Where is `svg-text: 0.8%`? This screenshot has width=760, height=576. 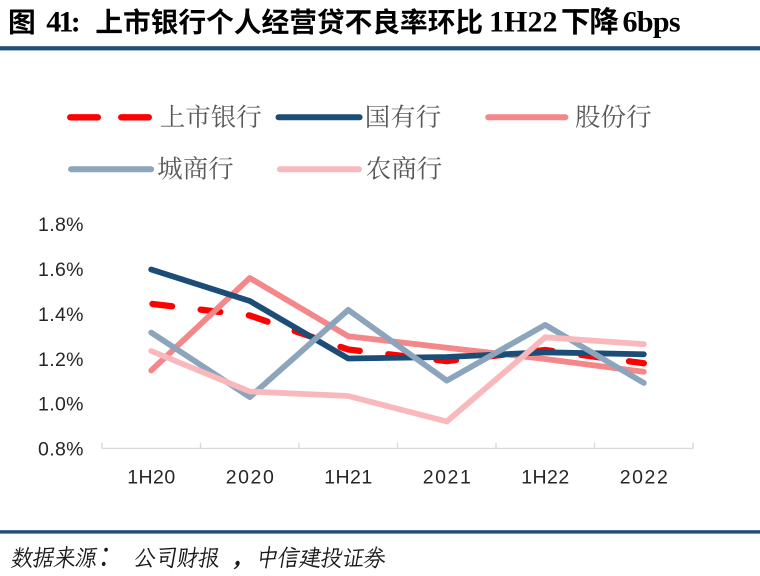
svg-text: 0.8% is located at coordinates (61, 450).